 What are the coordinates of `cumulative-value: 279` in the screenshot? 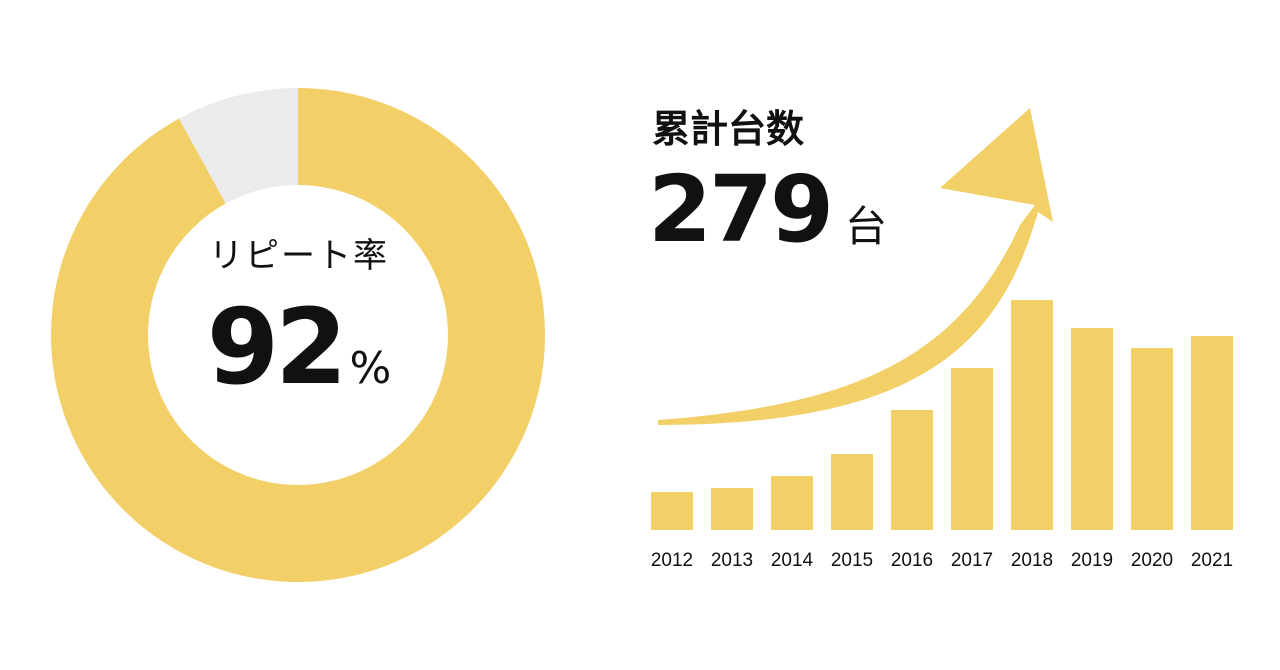 It's located at (741, 209).